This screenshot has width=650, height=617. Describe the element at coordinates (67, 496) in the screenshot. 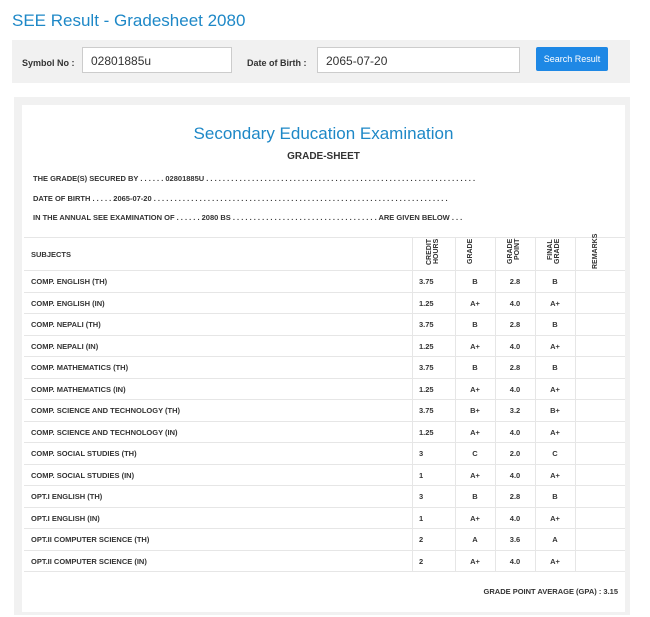

I see `subject: OPT.I ENGLISH (TH)` at that location.